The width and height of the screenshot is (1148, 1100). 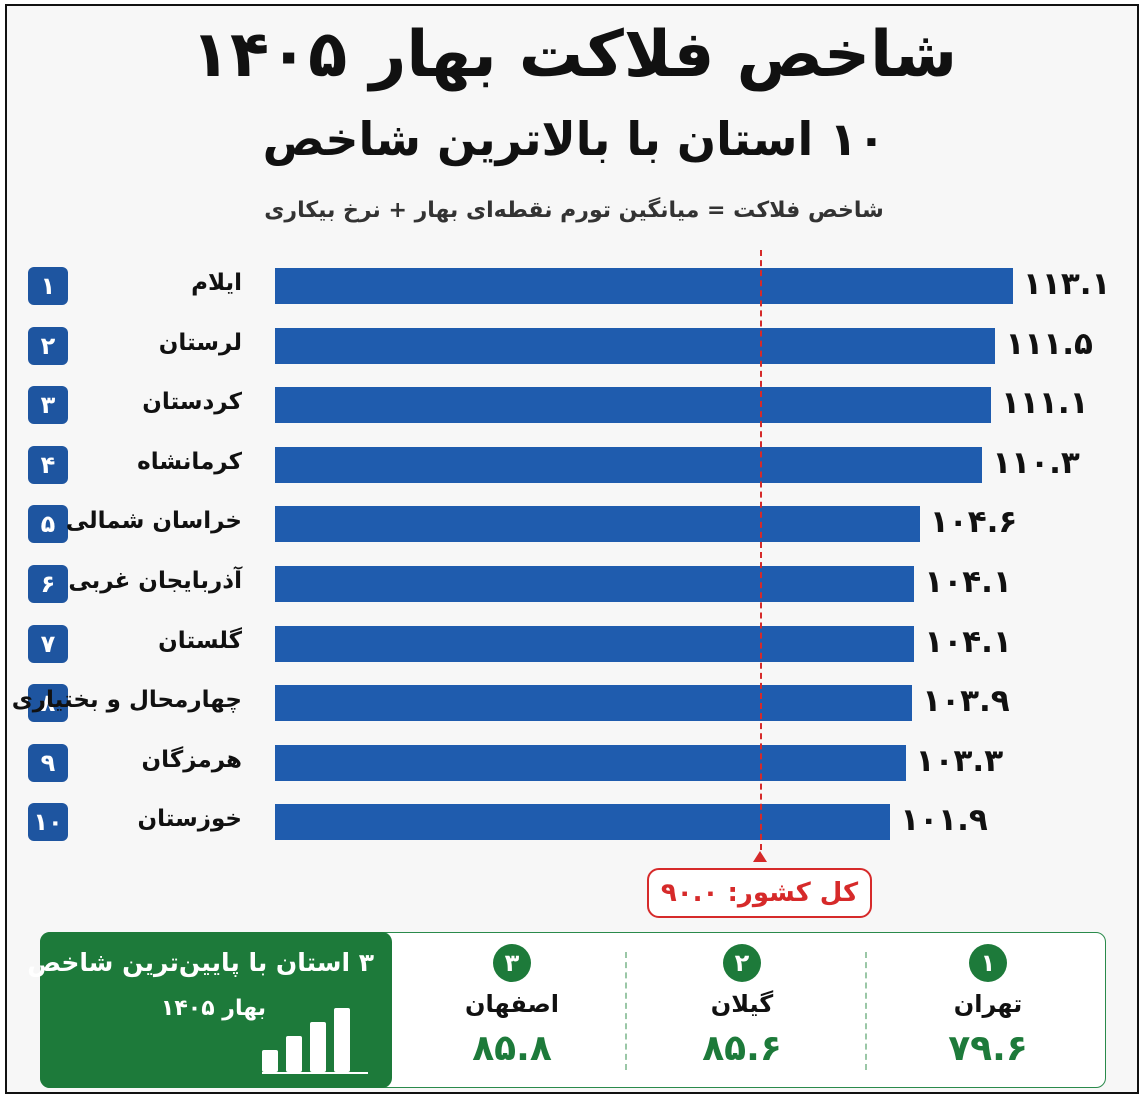 I want to click on rank-badge: ۶, so click(x=48, y=584).